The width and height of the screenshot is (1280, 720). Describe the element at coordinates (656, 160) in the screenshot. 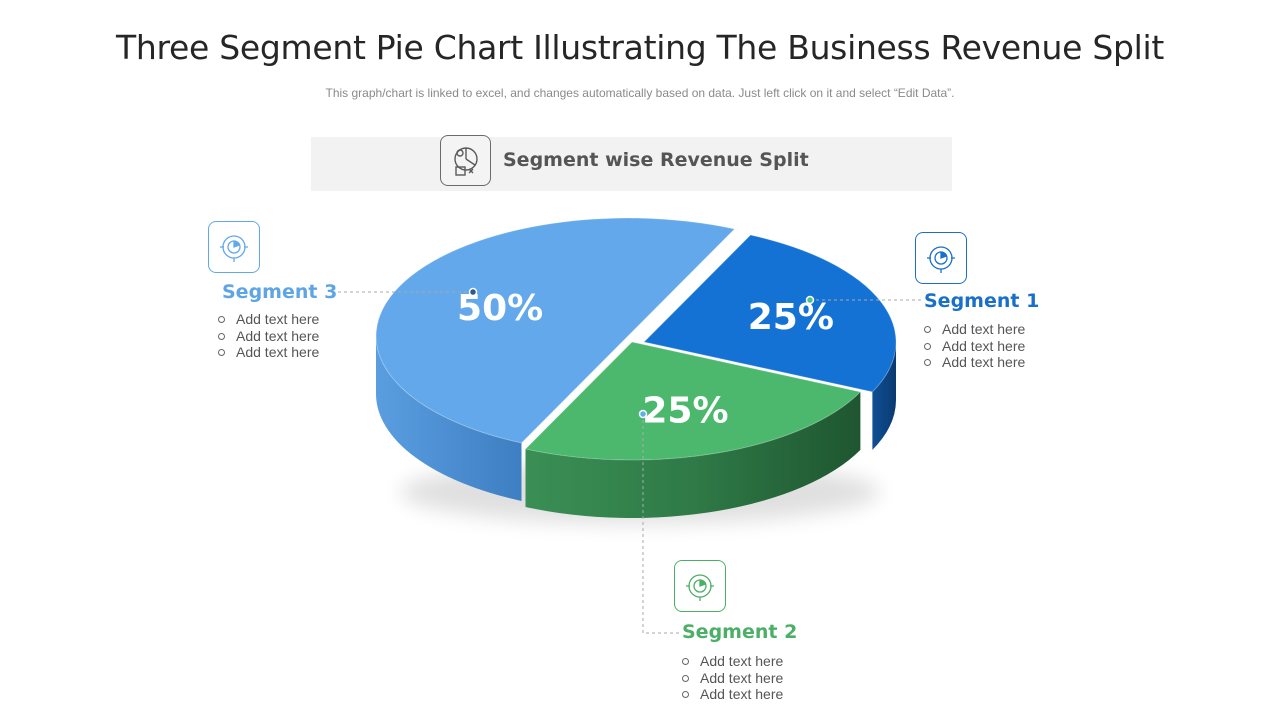

I see `chart-banner-label: Segment wise Revenue Split` at that location.